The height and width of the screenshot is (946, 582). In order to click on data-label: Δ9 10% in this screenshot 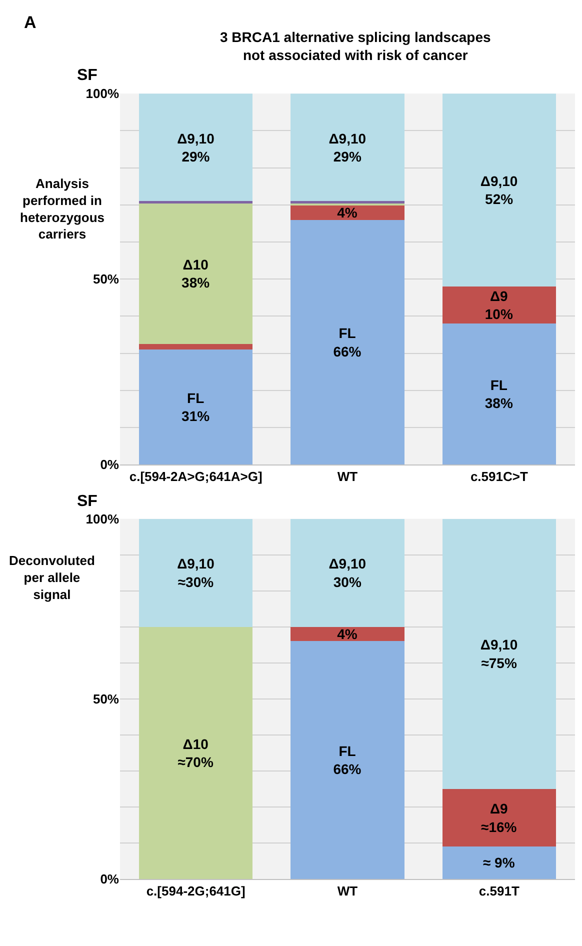, I will do `click(499, 305)`.